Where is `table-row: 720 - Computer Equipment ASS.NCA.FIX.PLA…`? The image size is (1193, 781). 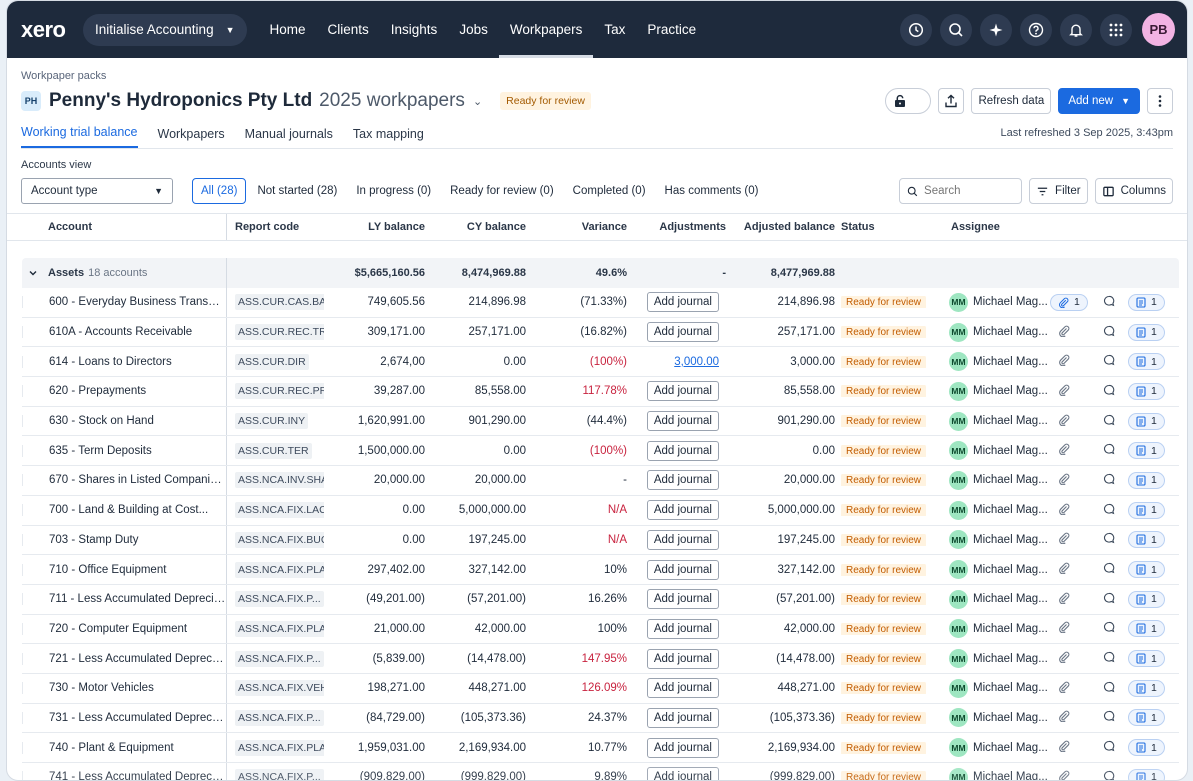
table-row: 720 - Computer Equipment ASS.NCA.FIX.PLA… is located at coordinates (600, 629).